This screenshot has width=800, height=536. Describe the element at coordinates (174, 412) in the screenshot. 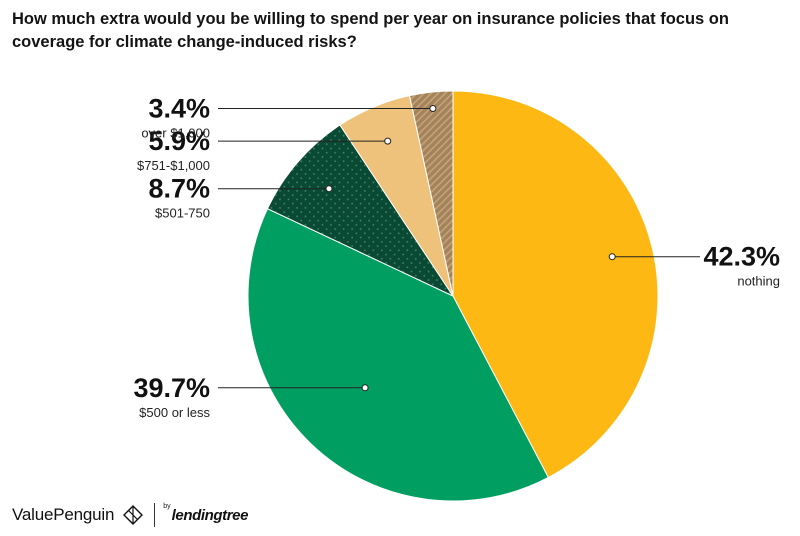

I see `data-label-category: $500 or less` at that location.